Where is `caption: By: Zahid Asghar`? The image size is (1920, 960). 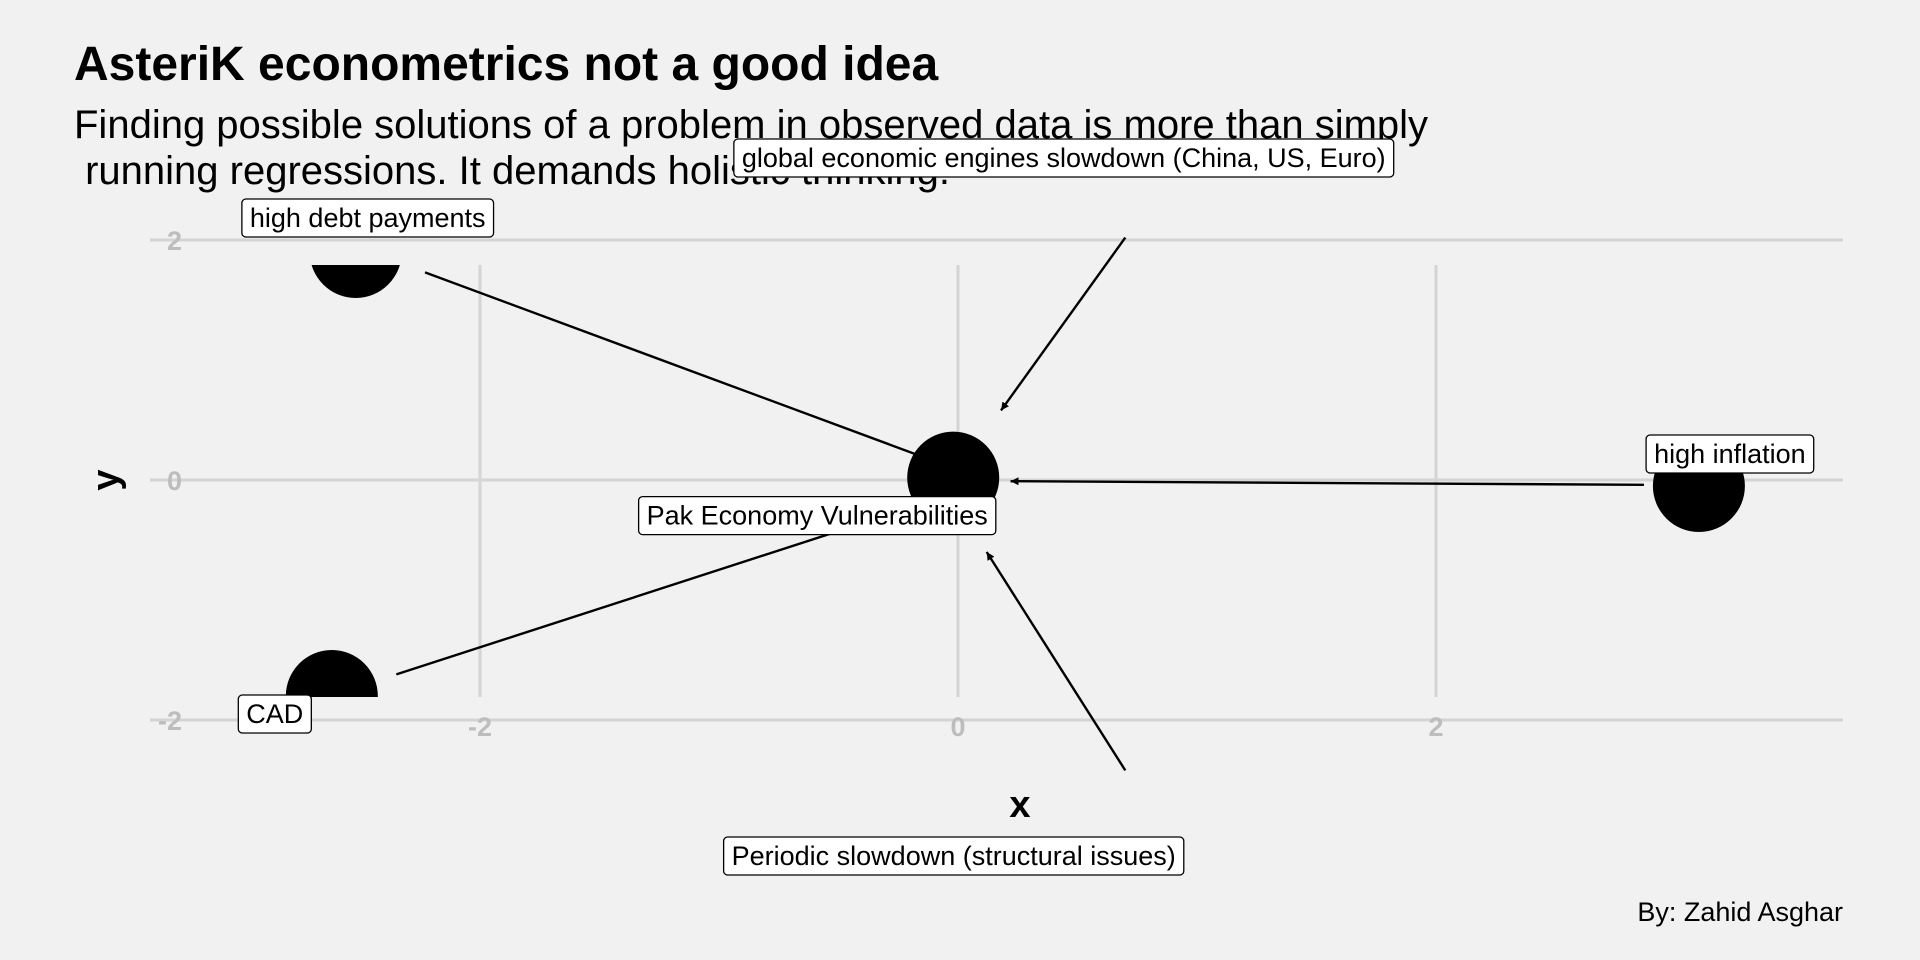
caption: By: Zahid Asghar is located at coordinates (1740, 912).